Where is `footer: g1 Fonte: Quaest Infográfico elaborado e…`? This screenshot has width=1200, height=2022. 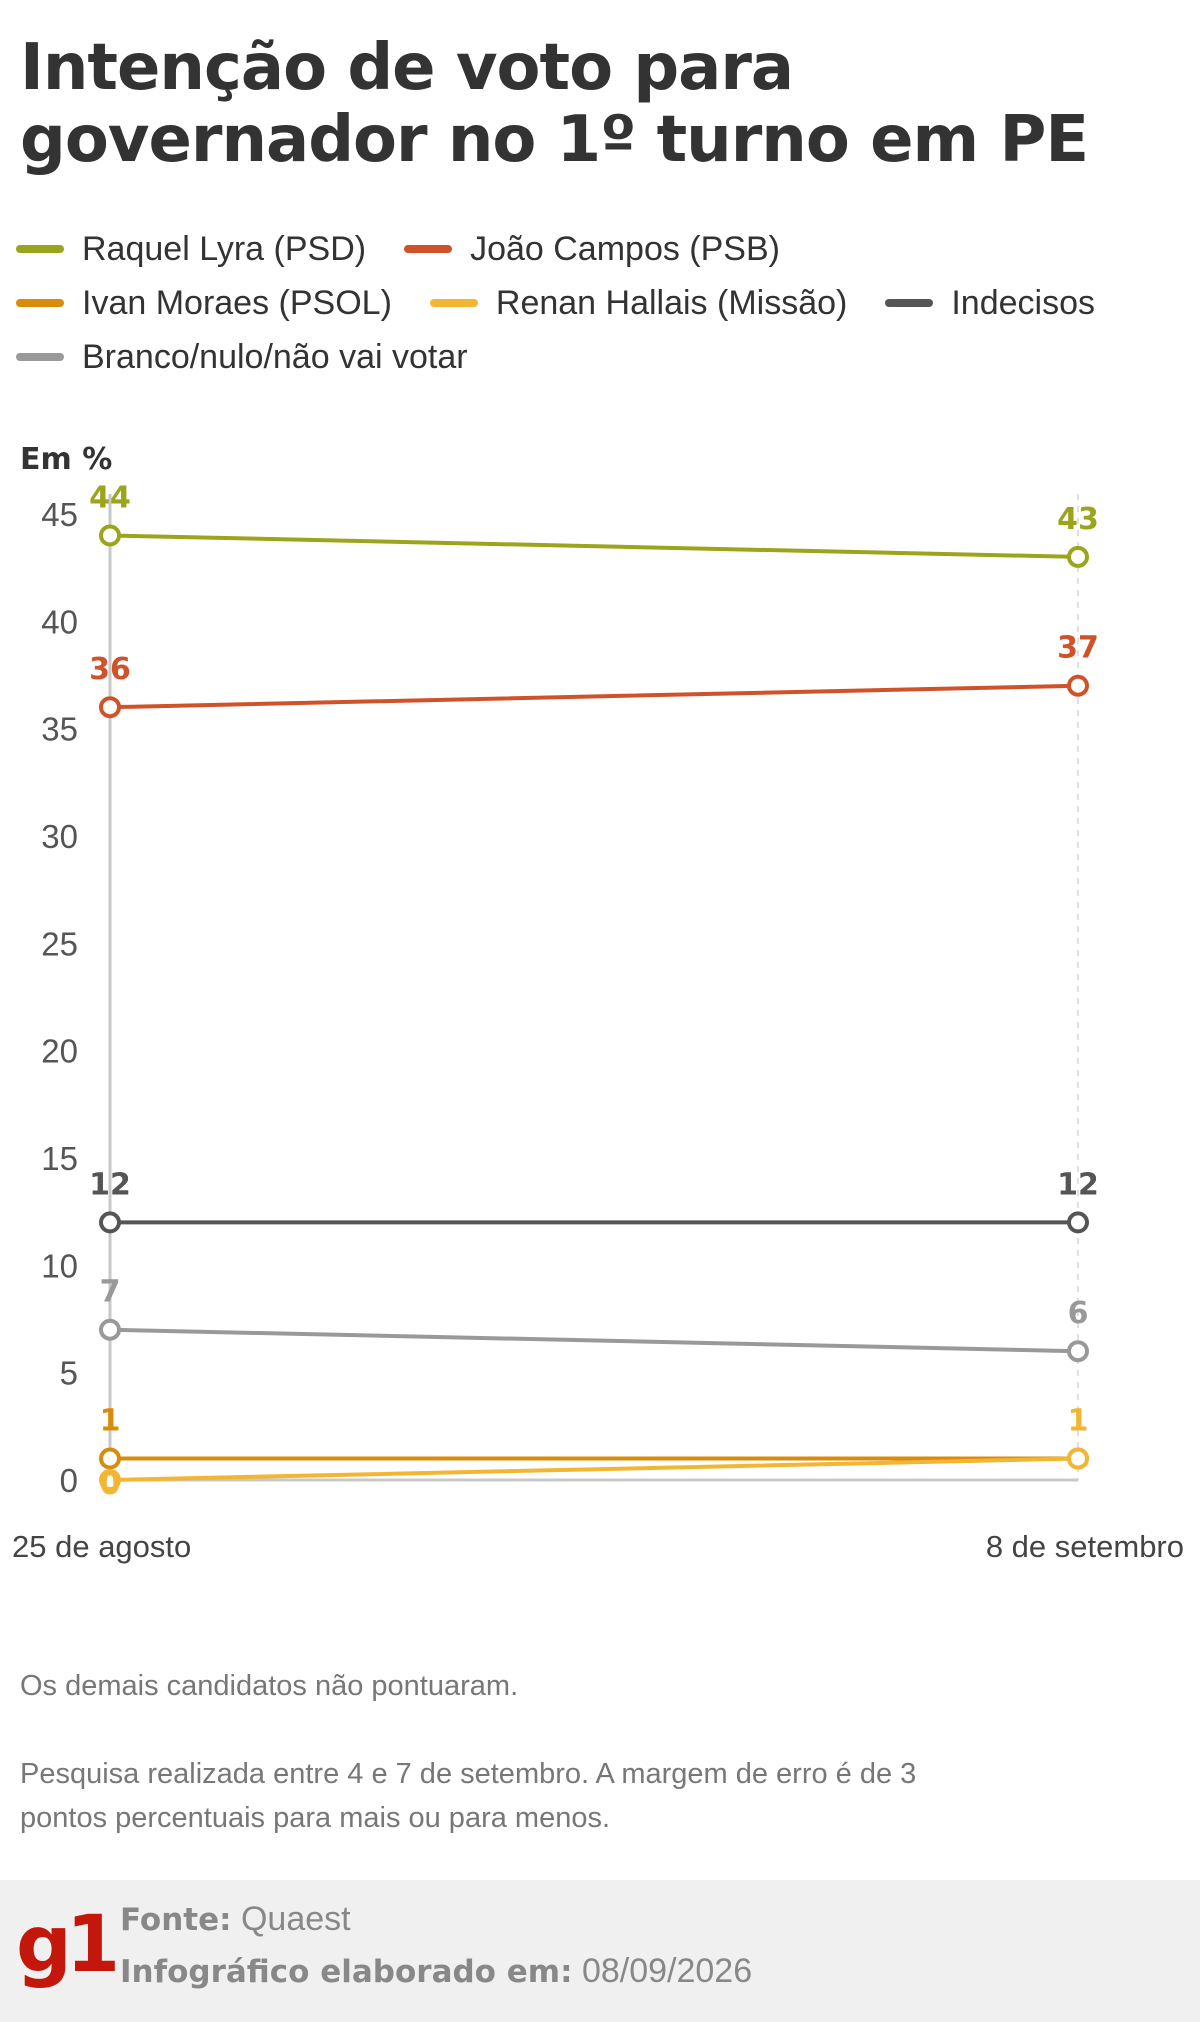 footer: g1 Fonte: Quaest Infográfico elaborado e… is located at coordinates (600, 1951).